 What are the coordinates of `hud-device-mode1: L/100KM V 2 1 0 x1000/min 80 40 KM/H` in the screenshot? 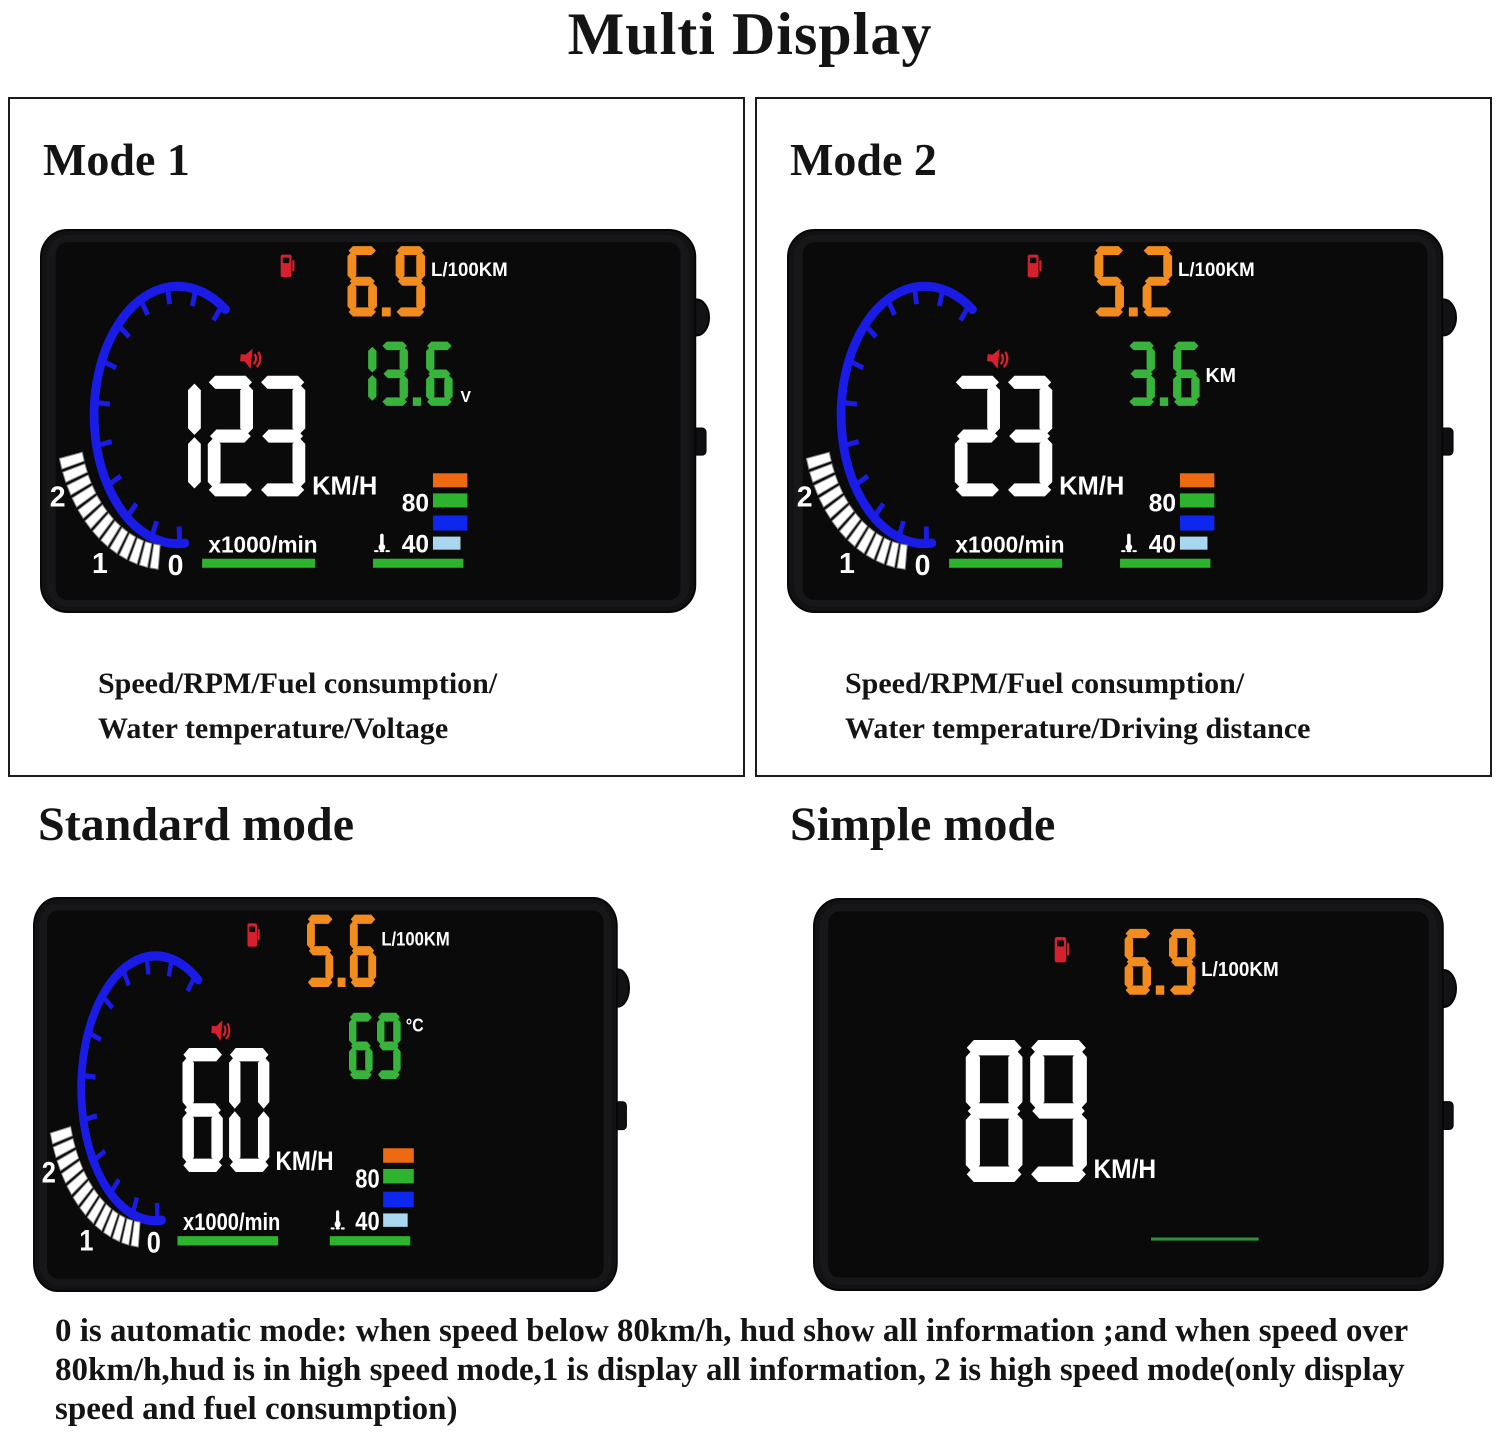 It's located at (375, 421).